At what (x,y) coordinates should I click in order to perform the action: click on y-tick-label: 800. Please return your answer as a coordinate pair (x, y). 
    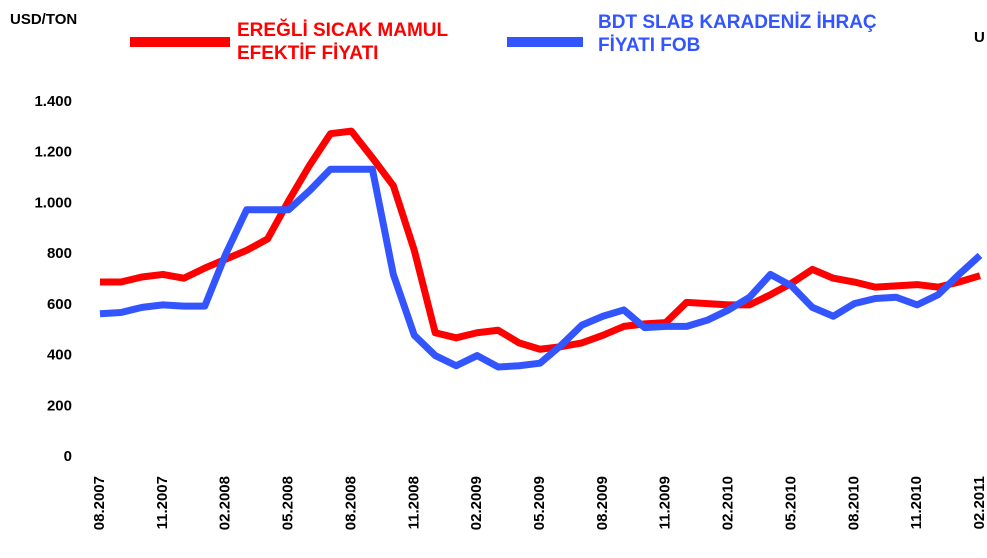
    Looking at the image, I should click on (59, 253).